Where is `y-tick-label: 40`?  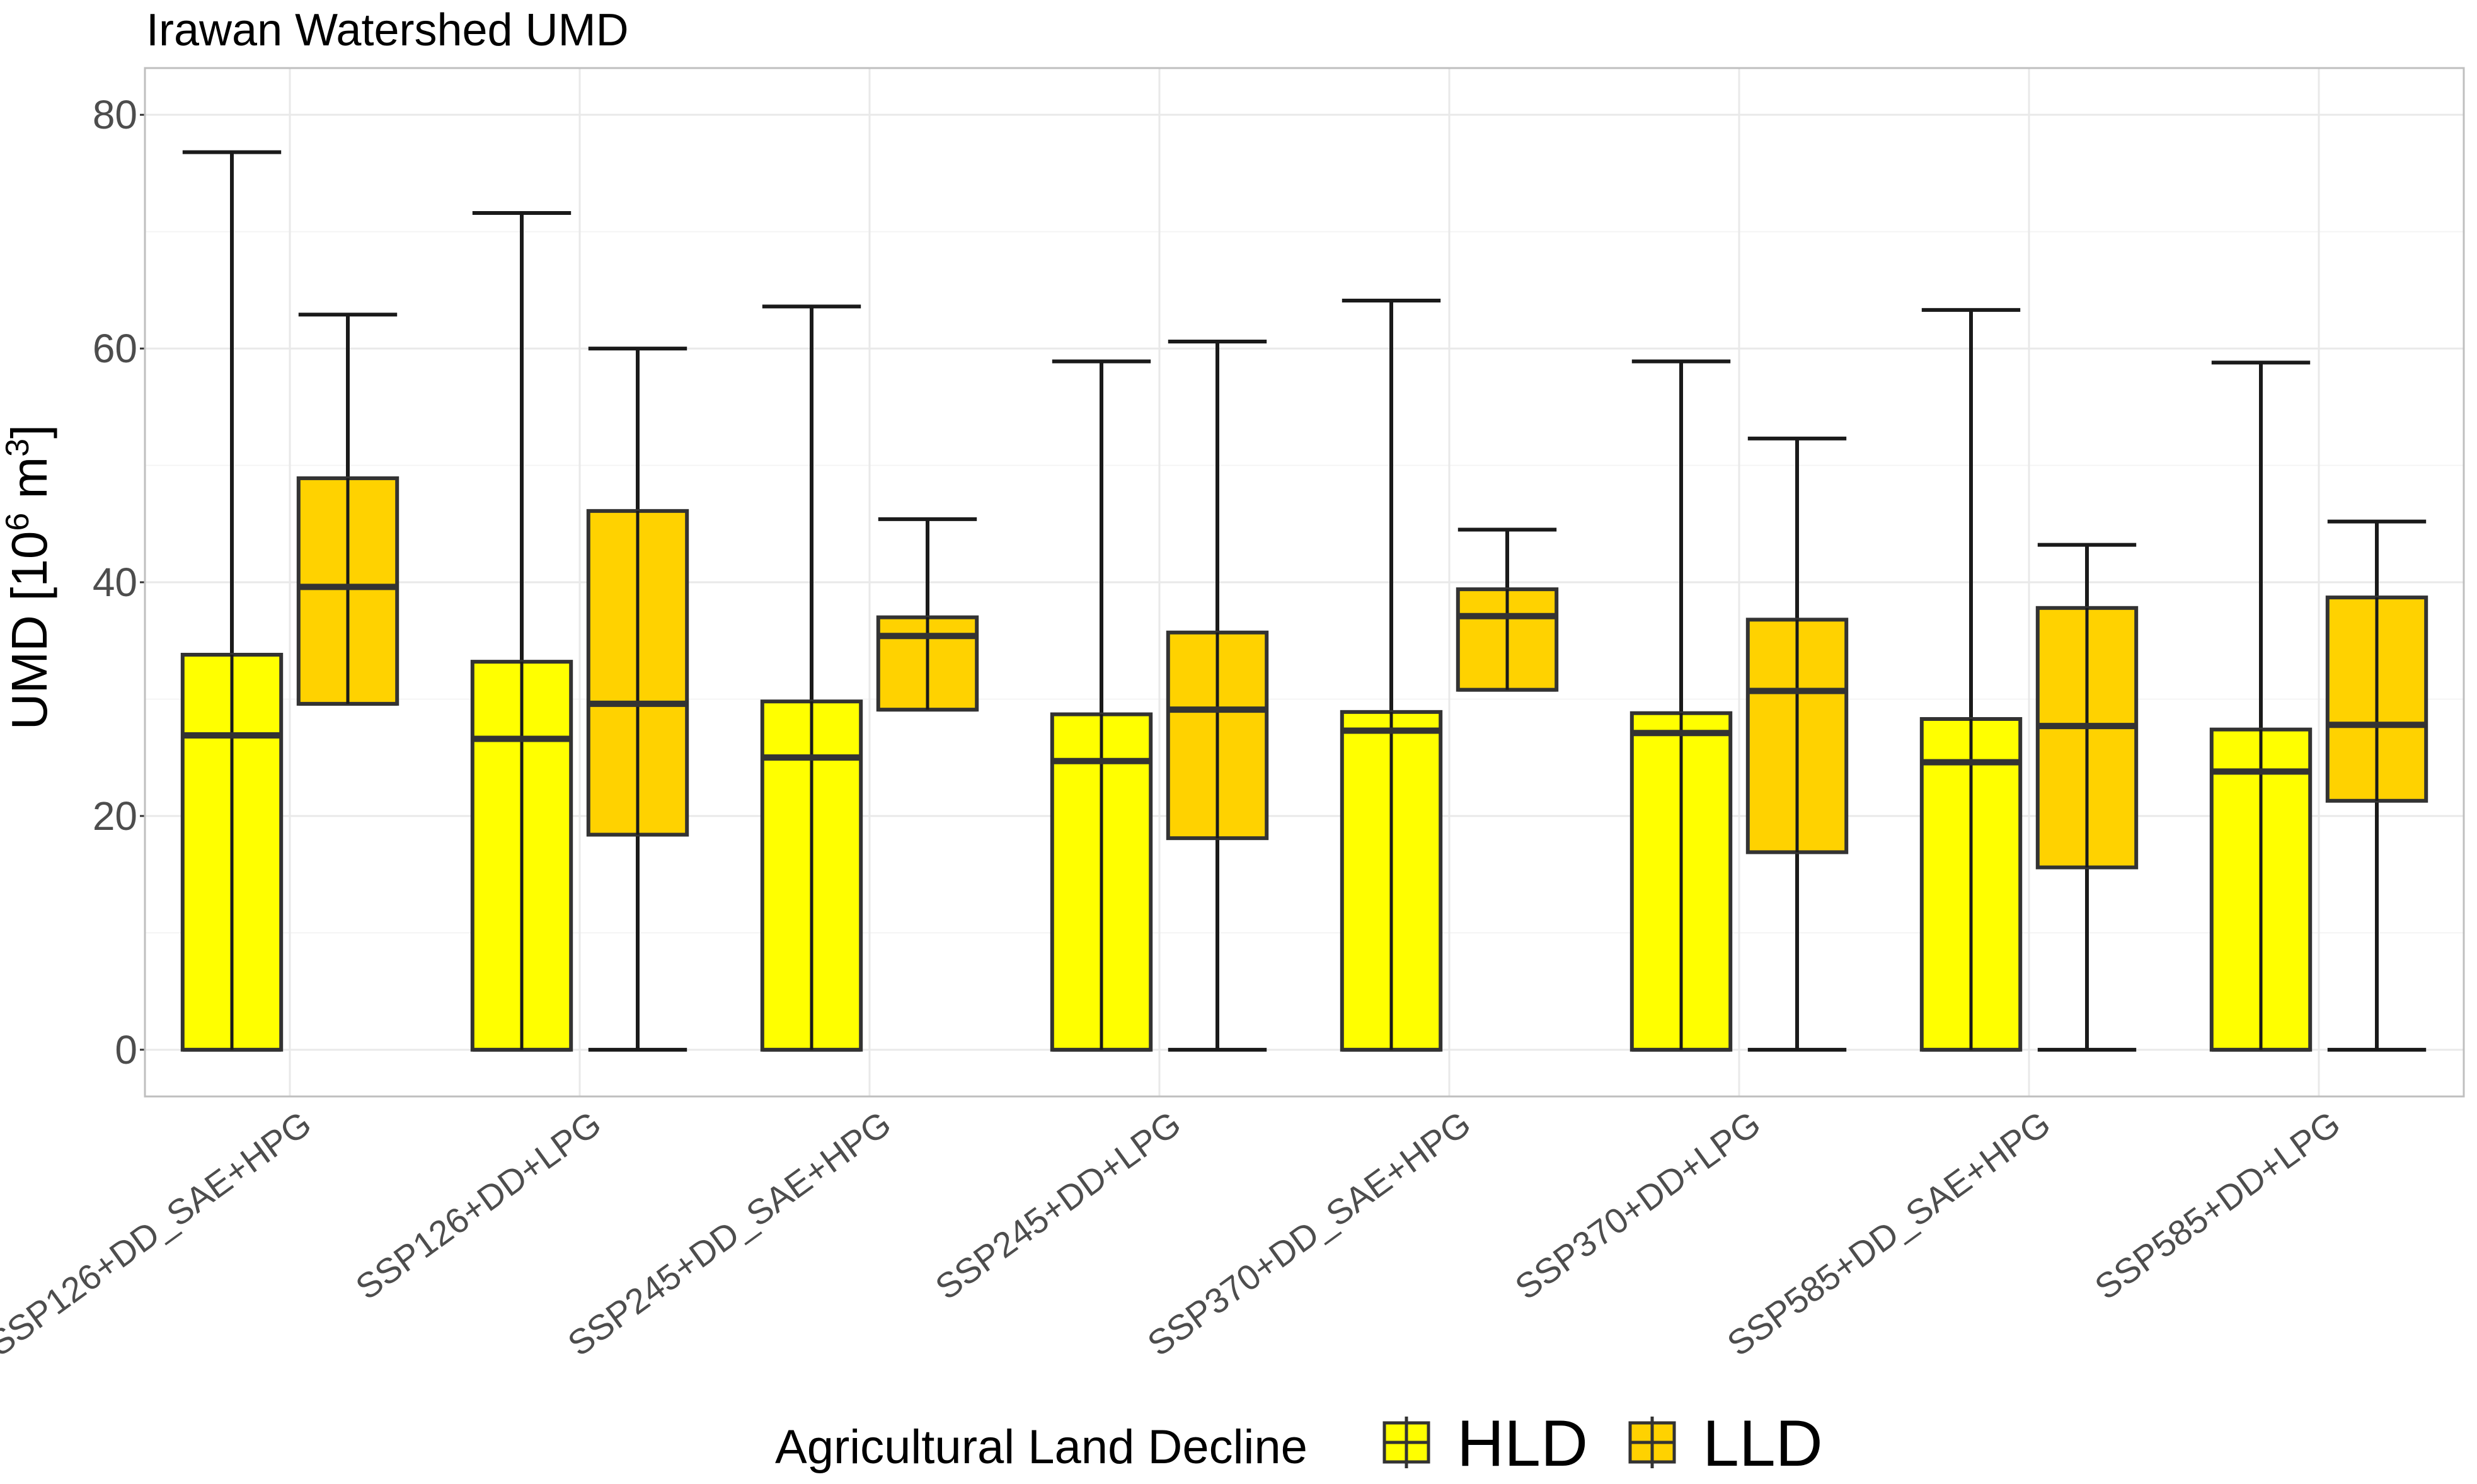
y-tick-label: 40 is located at coordinates (115, 582).